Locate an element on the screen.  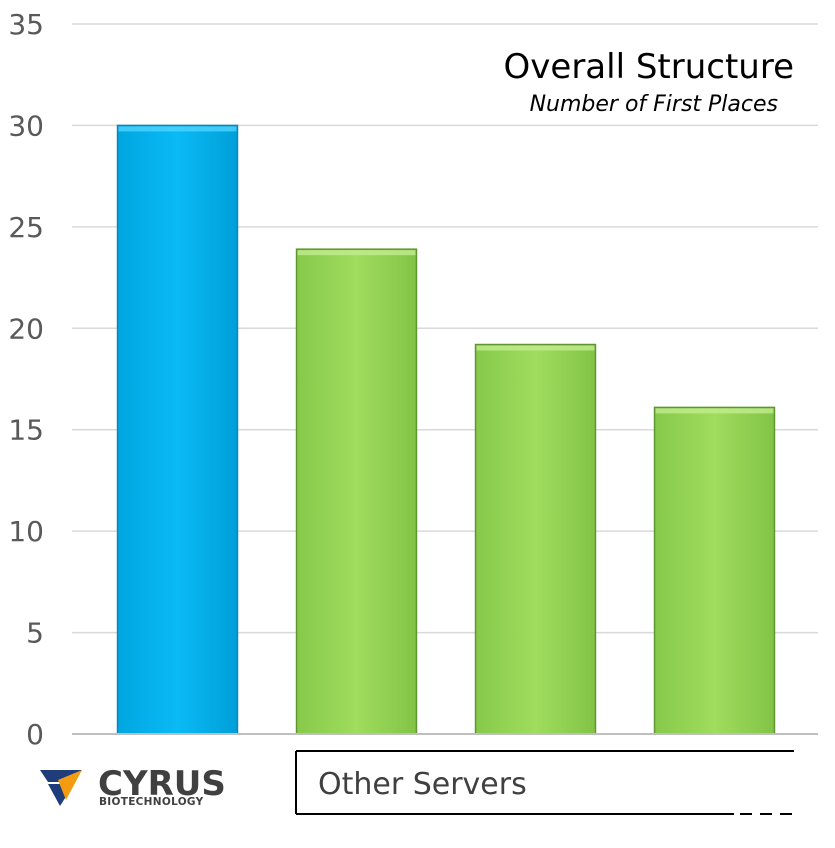
y-tick-label: 10 is located at coordinates (26, 531).